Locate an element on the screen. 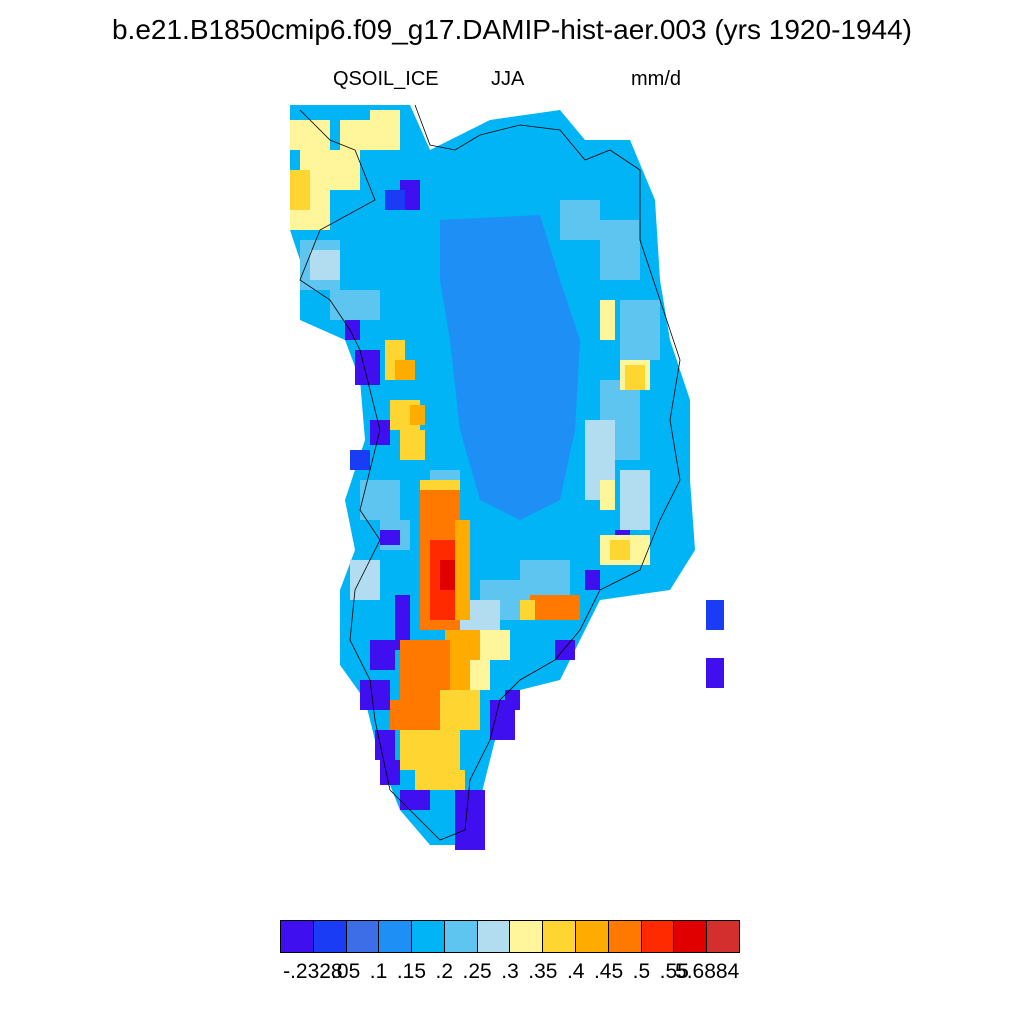 Image resolution: width=1024 pixels, height=1024 pixels. colorbar-tick-label: .4 is located at coordinates (575, 971).